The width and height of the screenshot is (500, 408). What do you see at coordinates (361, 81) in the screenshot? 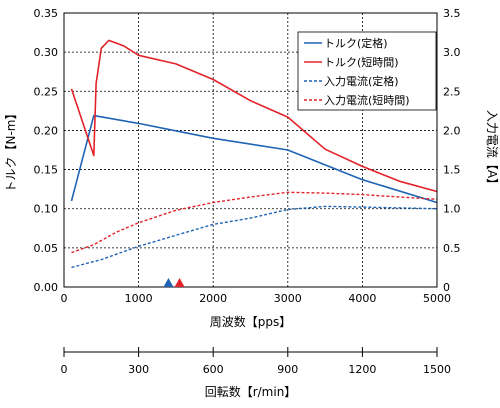
I see `legend-label: 入力電流(定格)` at bounding box center [361, 81].